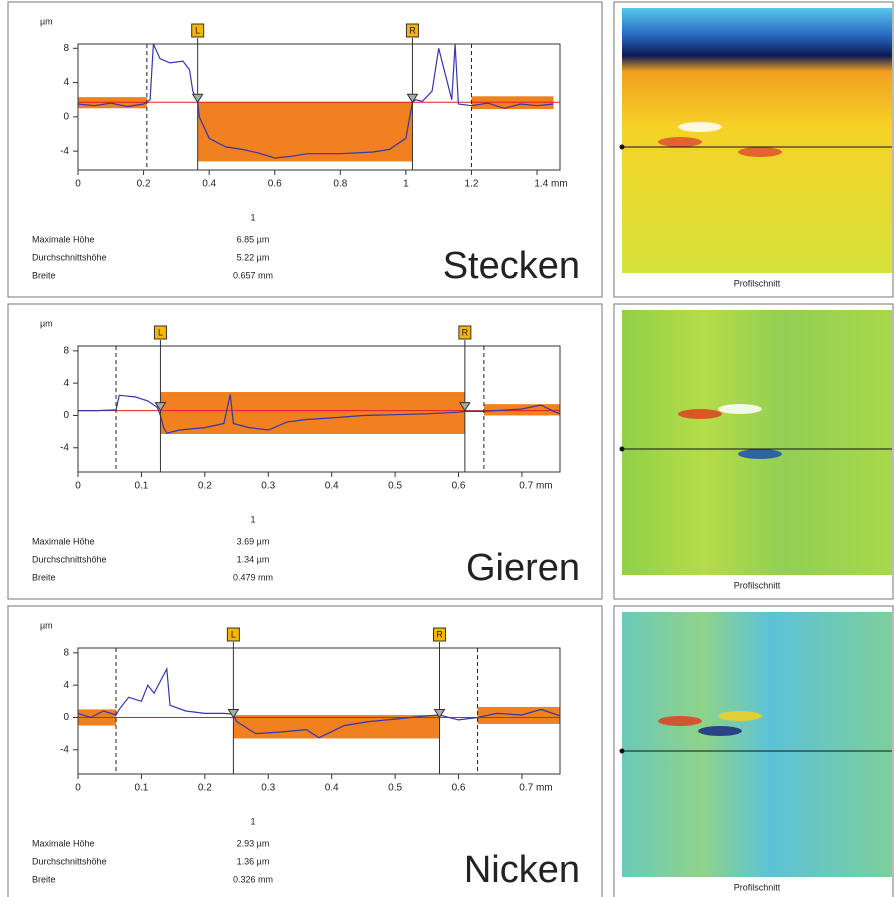 The image size is (894, 897). I want to click on stats-value: 1.34 µm, so click(253, 559).